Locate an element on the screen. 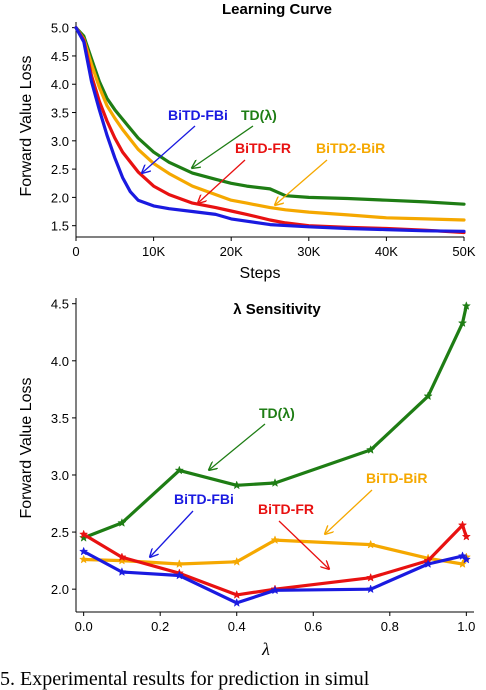  x-tick-label: 0.8 is located at coordinates (390, 626).